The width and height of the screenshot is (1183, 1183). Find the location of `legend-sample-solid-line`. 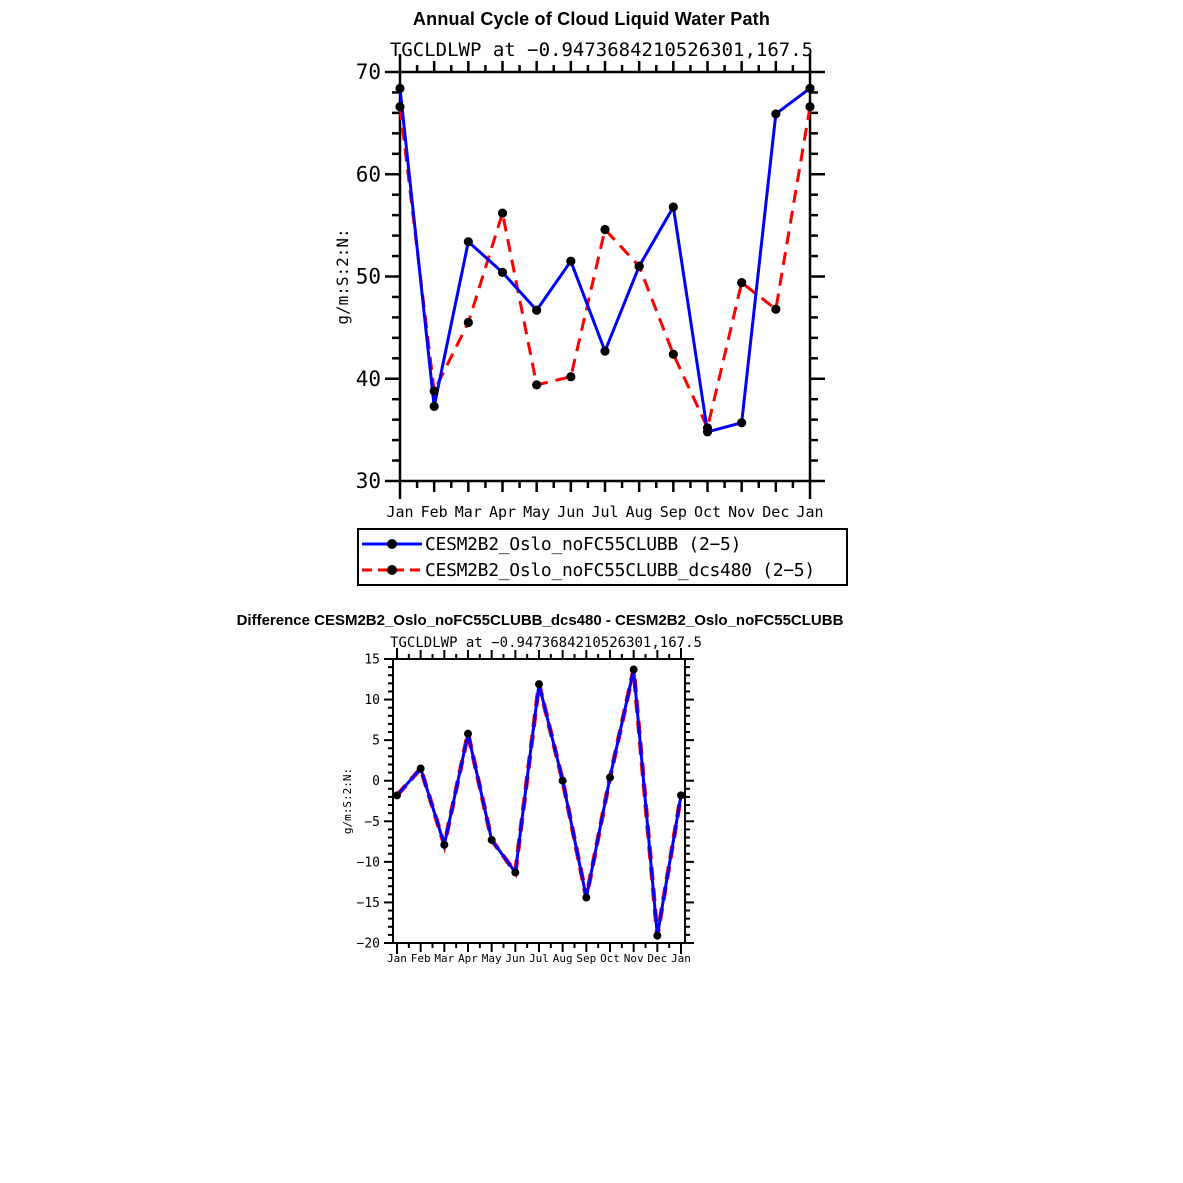

legend-sample-solid-line is located at coordinates (392, 544).